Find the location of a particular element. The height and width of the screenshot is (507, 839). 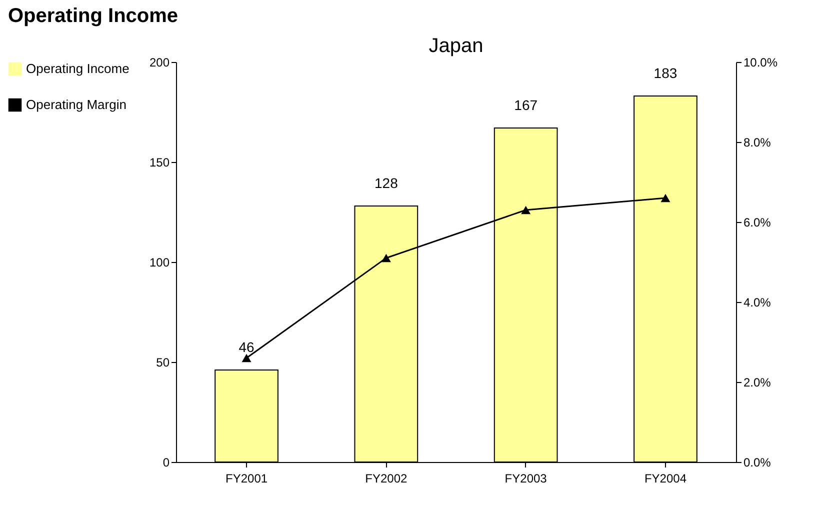

legend-label: Operating Margin is located at coordinates (76, 104).